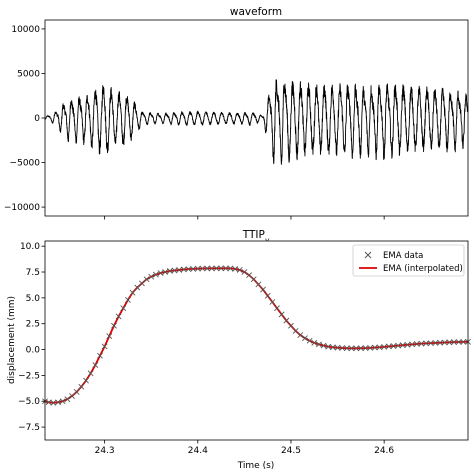  Describe the element at coordinates (33, 299) in the screenshot. I see `ttip-y-tick-label: 5.0` at that location.